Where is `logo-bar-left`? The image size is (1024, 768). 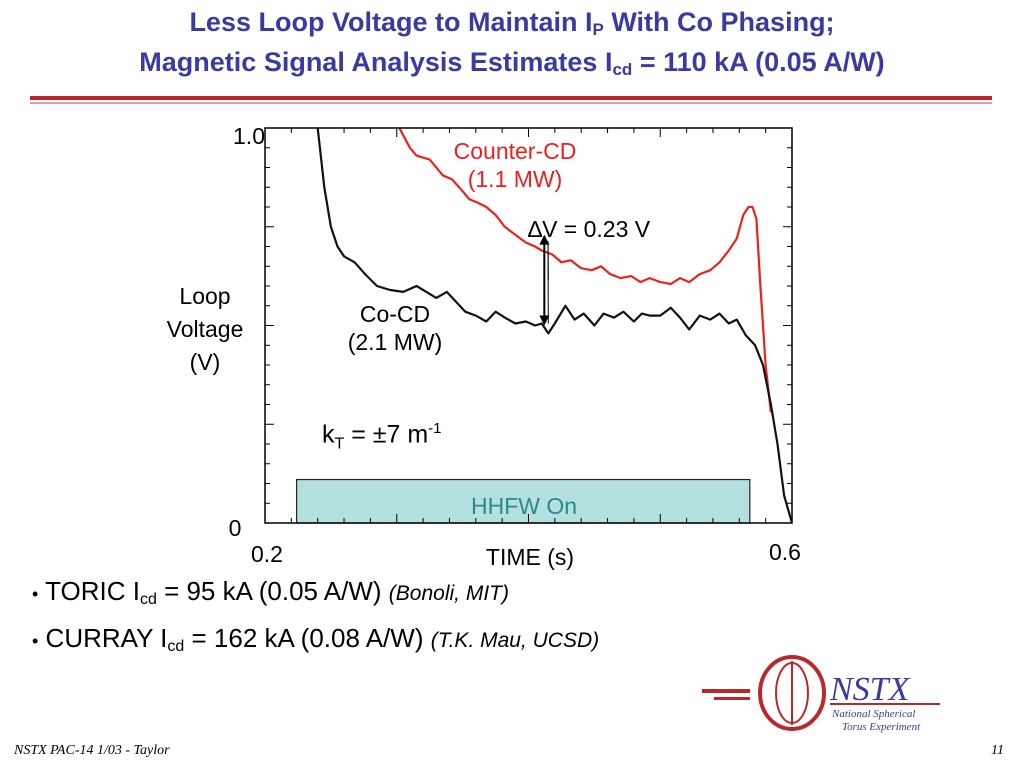
logo-bar-left is located at coordinates (726, 691).